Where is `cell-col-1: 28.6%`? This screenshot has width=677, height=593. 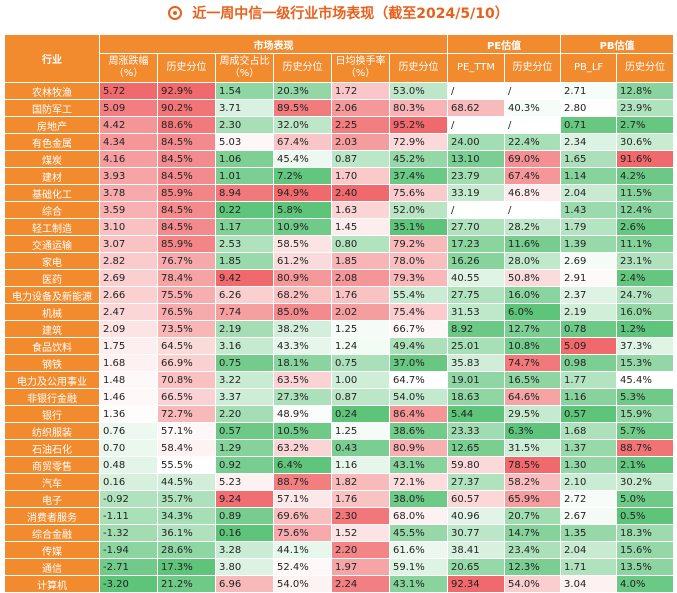 cell-col-1: 28.6% is located at coordinates (186, 550).